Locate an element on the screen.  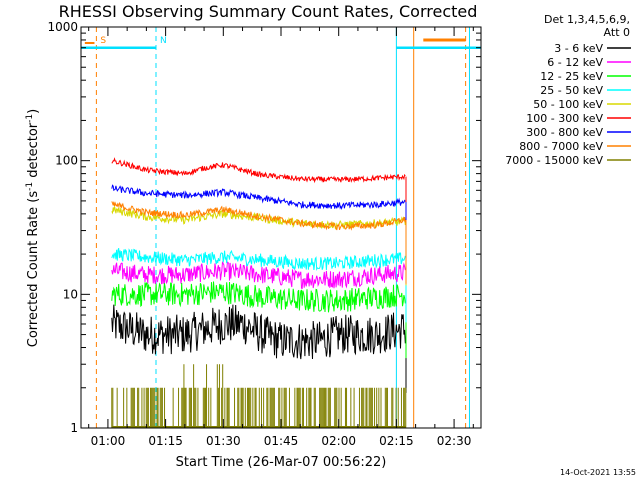
legend-entry-7: 800 - 7000 keV is located at coordinates (561, 146).